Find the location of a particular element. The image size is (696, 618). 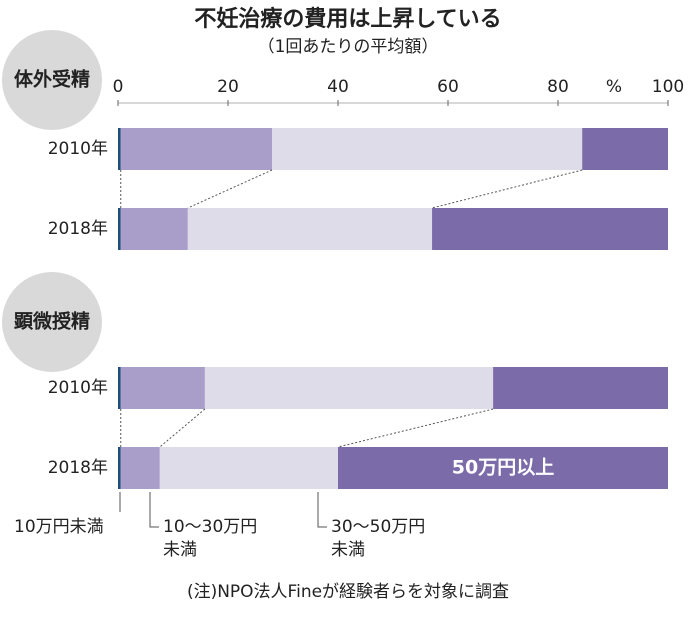

x-tick-label: 0 is located at coordinates (118, 87).